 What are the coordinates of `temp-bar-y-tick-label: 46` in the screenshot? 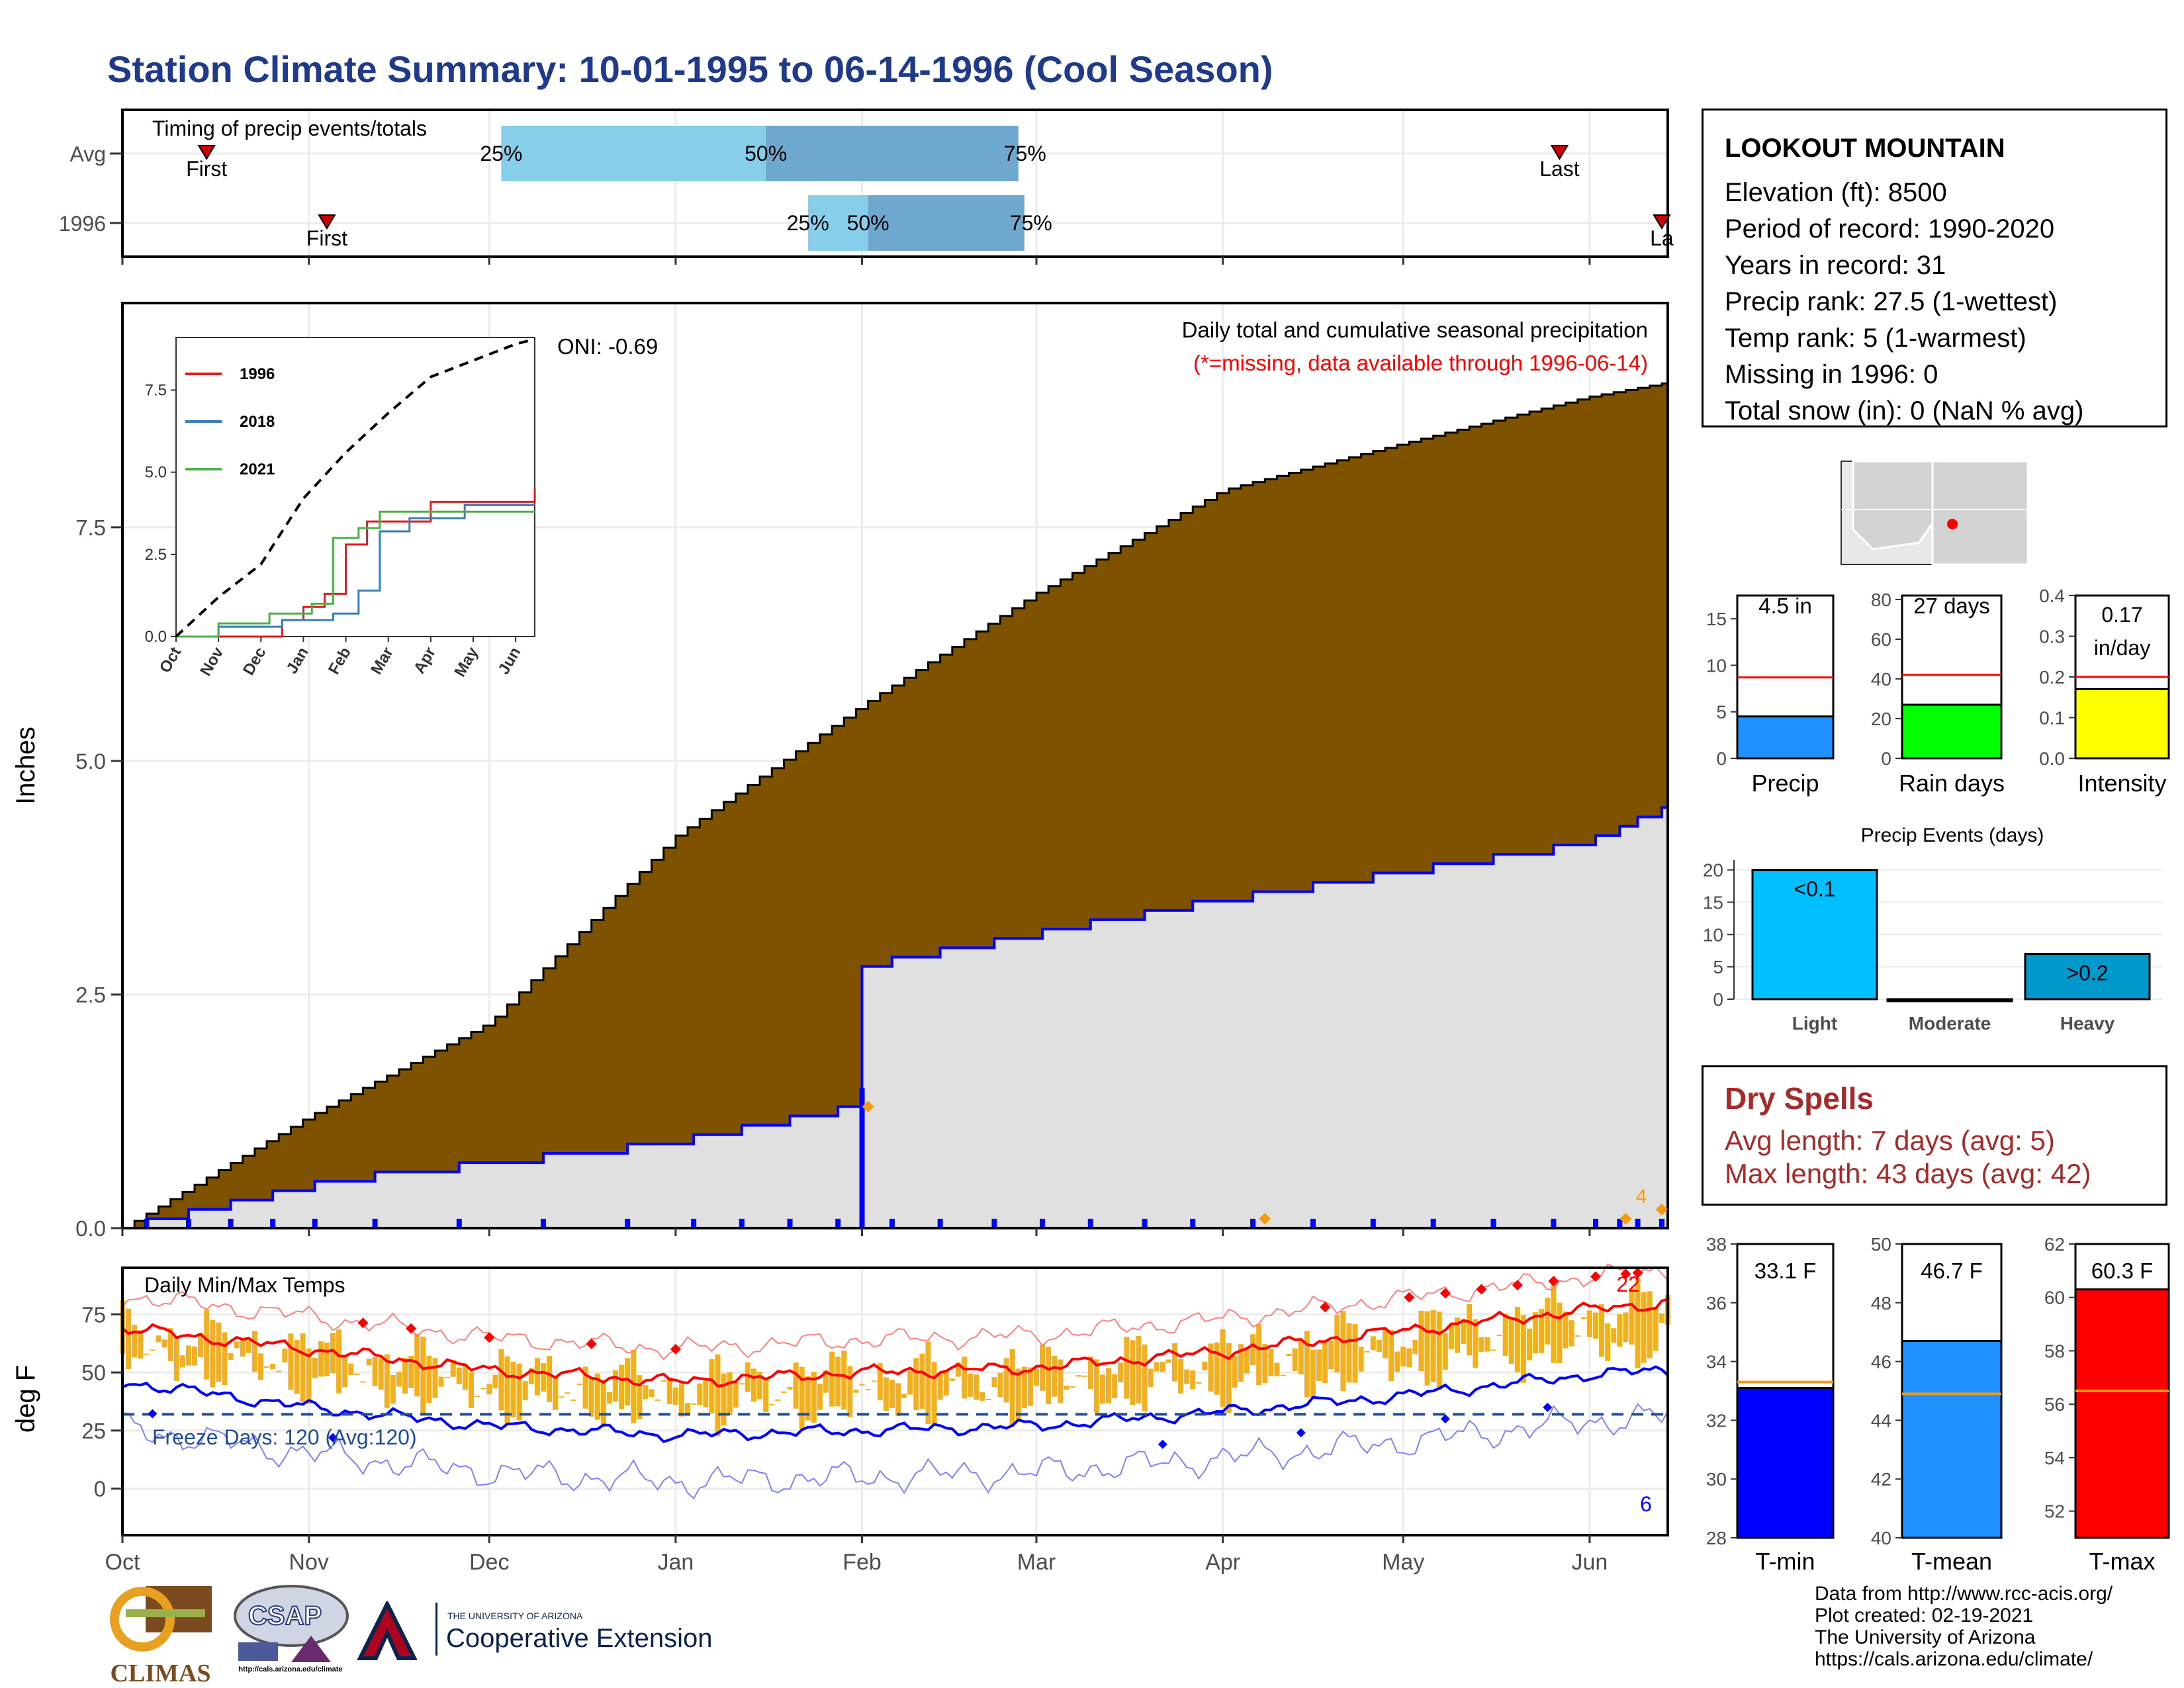 It's located at (1881, 1362).